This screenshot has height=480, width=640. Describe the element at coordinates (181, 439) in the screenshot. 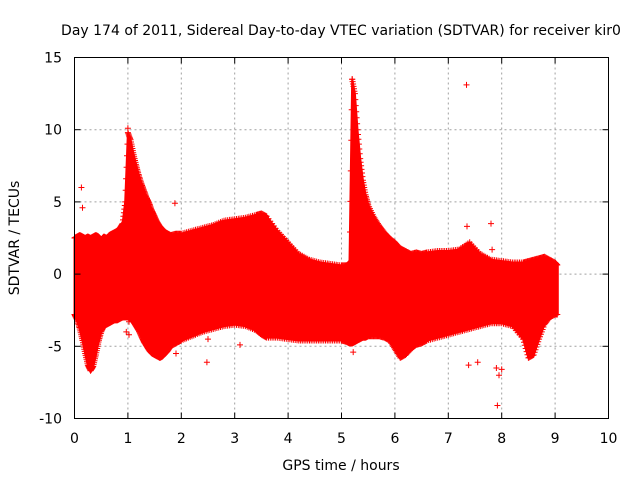

I see `x-tick-label: 2` at that location.